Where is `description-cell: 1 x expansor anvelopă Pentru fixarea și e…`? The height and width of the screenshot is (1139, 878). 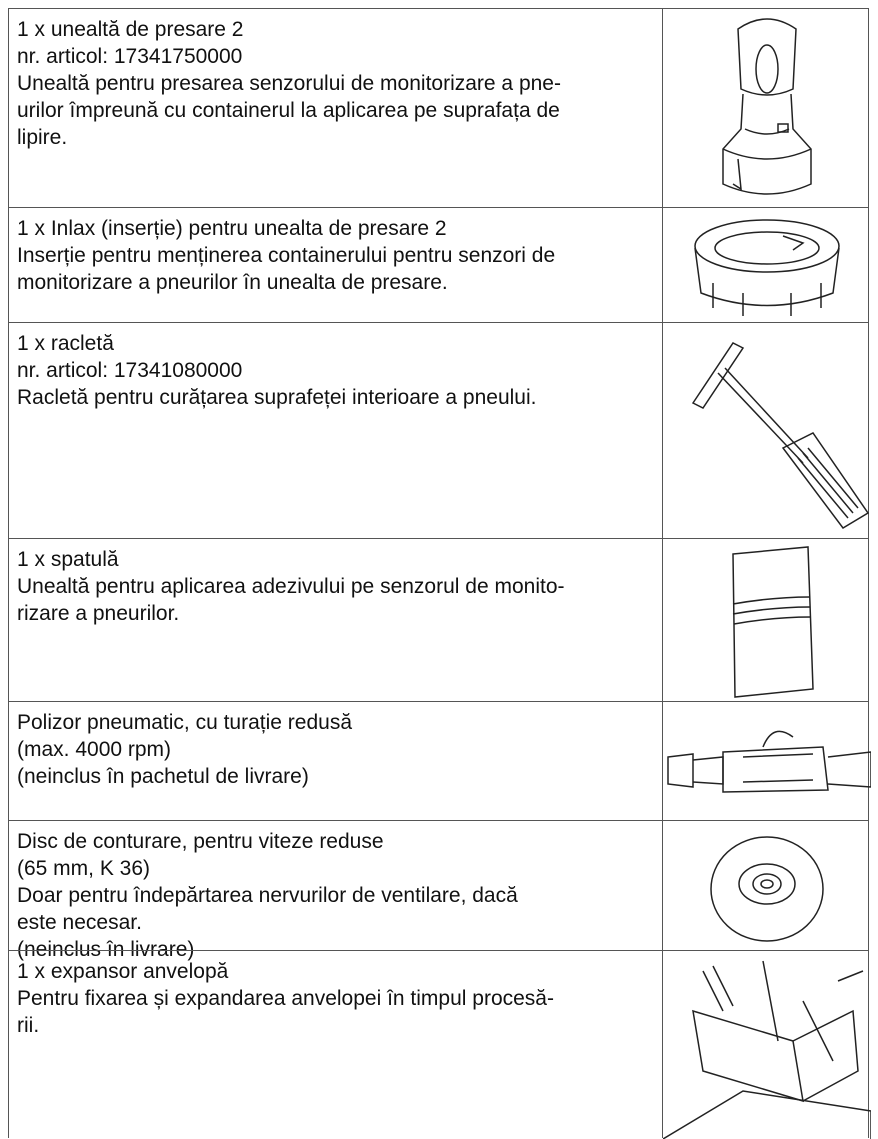 description-cell: 1 x expansor anvelopă Pentru fixarea și e… is located at coordinates (285, 998).